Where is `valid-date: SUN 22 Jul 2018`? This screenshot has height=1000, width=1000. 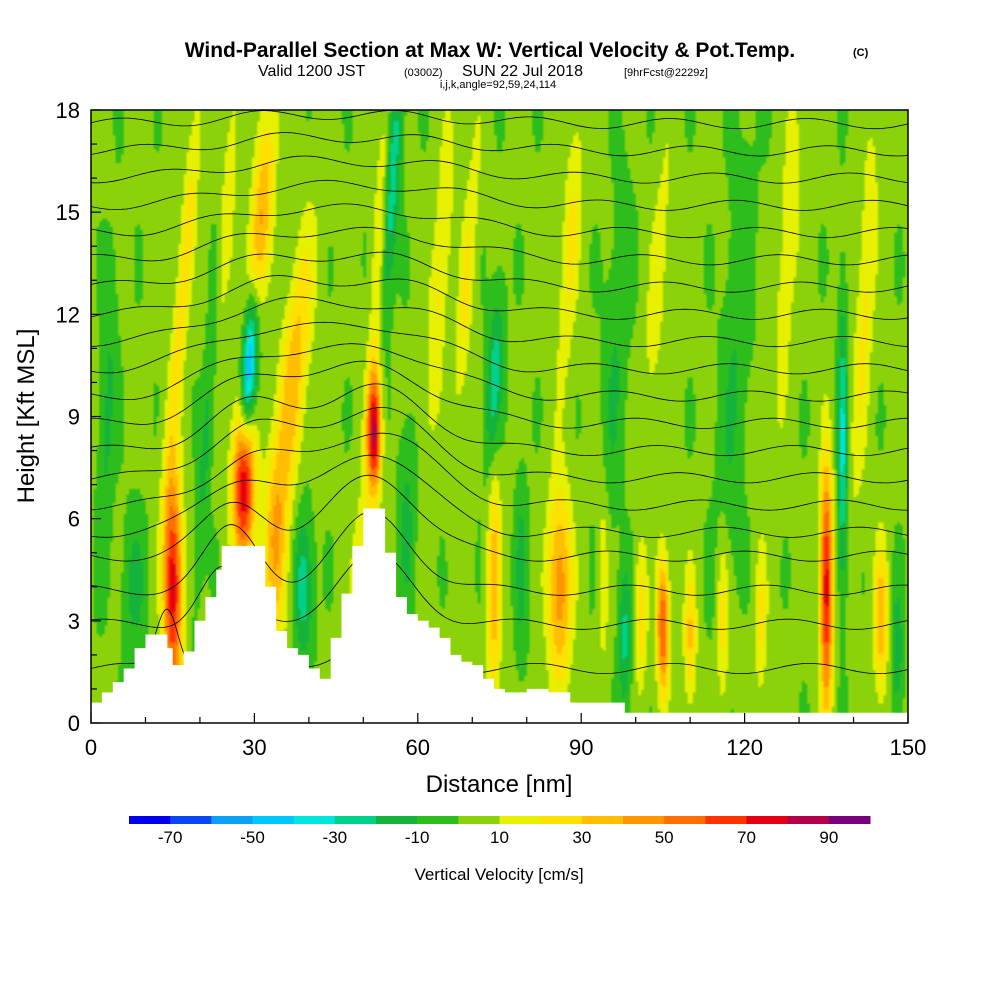
valid-date: SUN 22 Jul 2018 is located at coordinates (522, 71).